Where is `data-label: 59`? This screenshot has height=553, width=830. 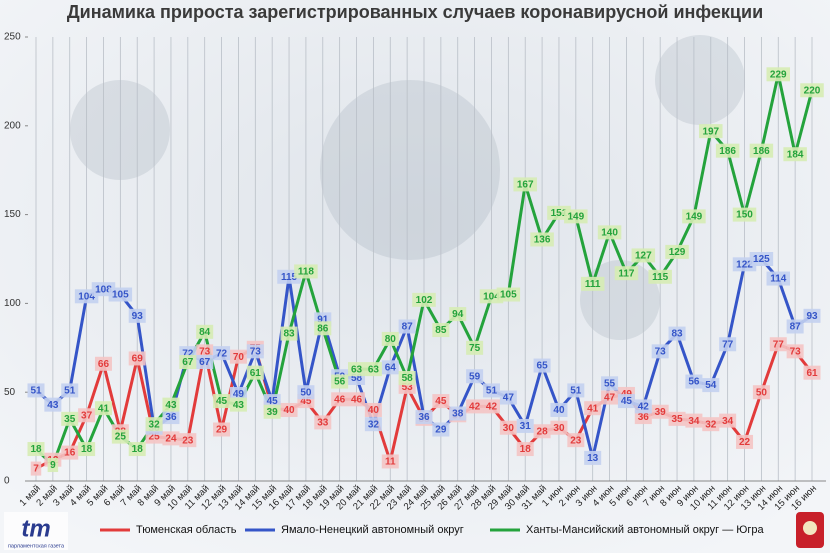 data-label: 59 is located at coordinates (475, 376).